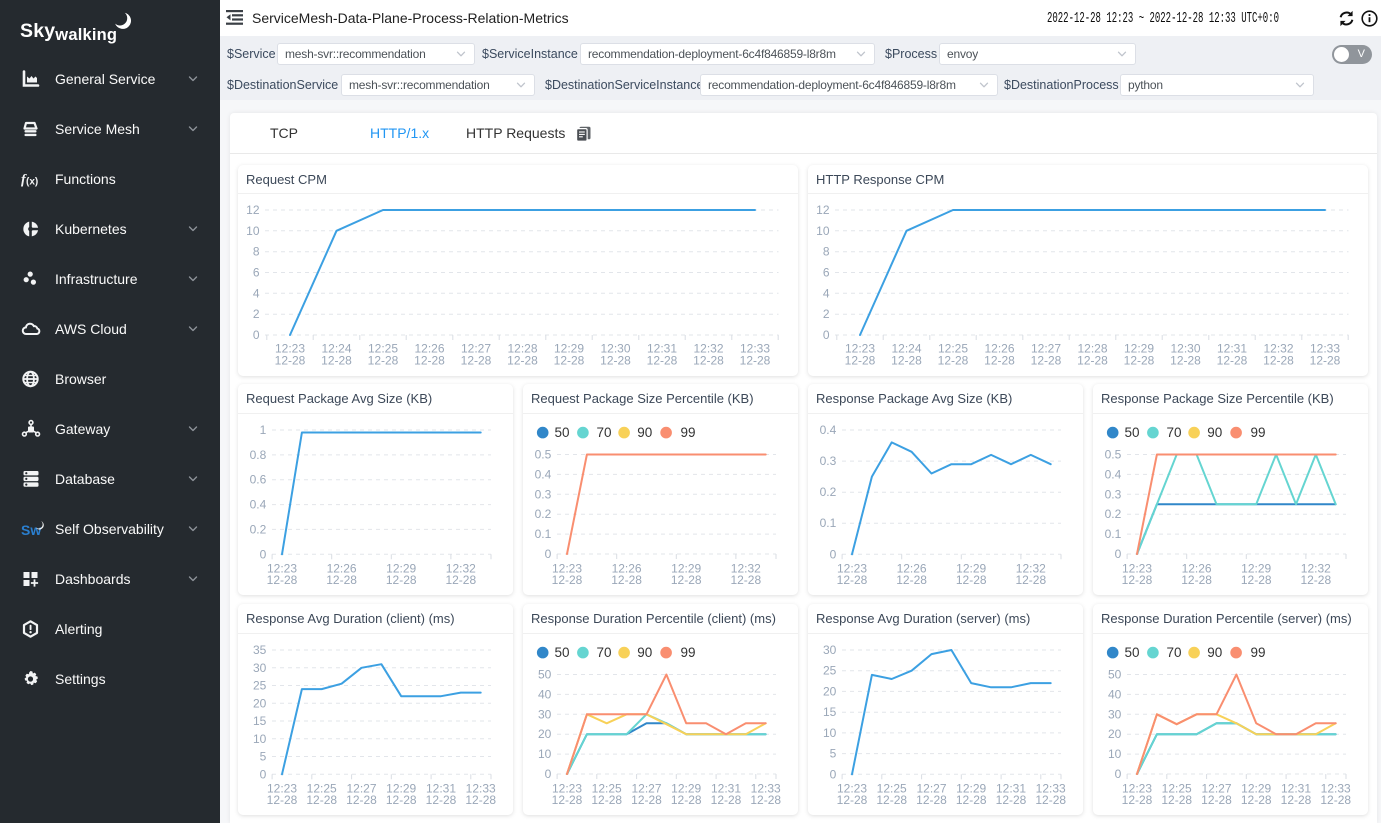  What do you see at coordinates (256, 252) in the screenshot?
I see `svg-text: 8` at bounding box center [256, 252].